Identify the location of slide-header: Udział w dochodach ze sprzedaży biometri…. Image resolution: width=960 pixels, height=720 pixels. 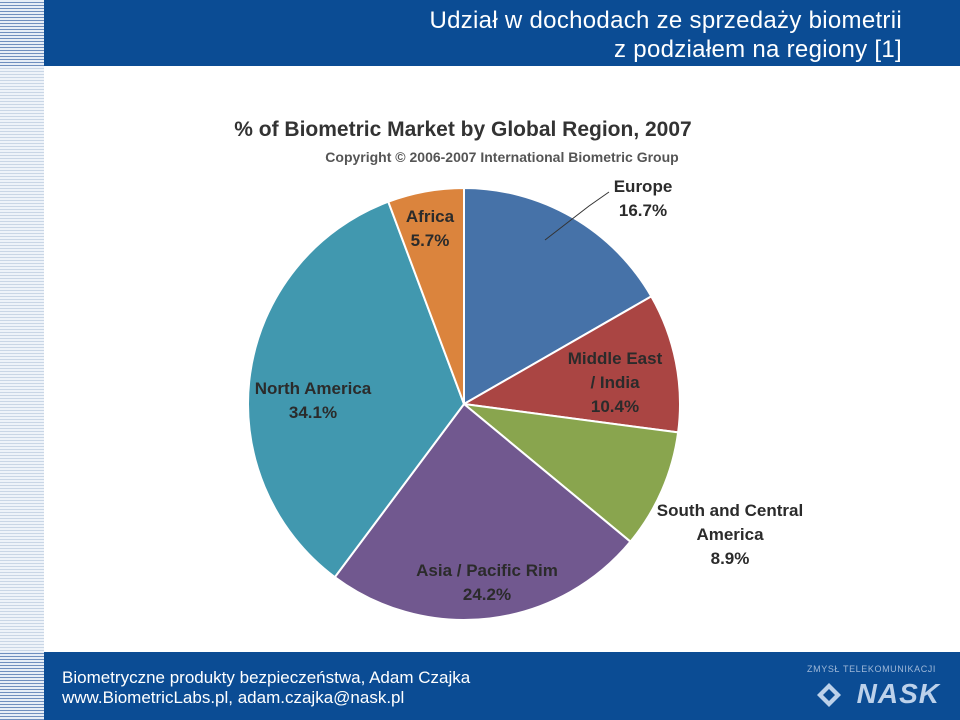
(502, 33).